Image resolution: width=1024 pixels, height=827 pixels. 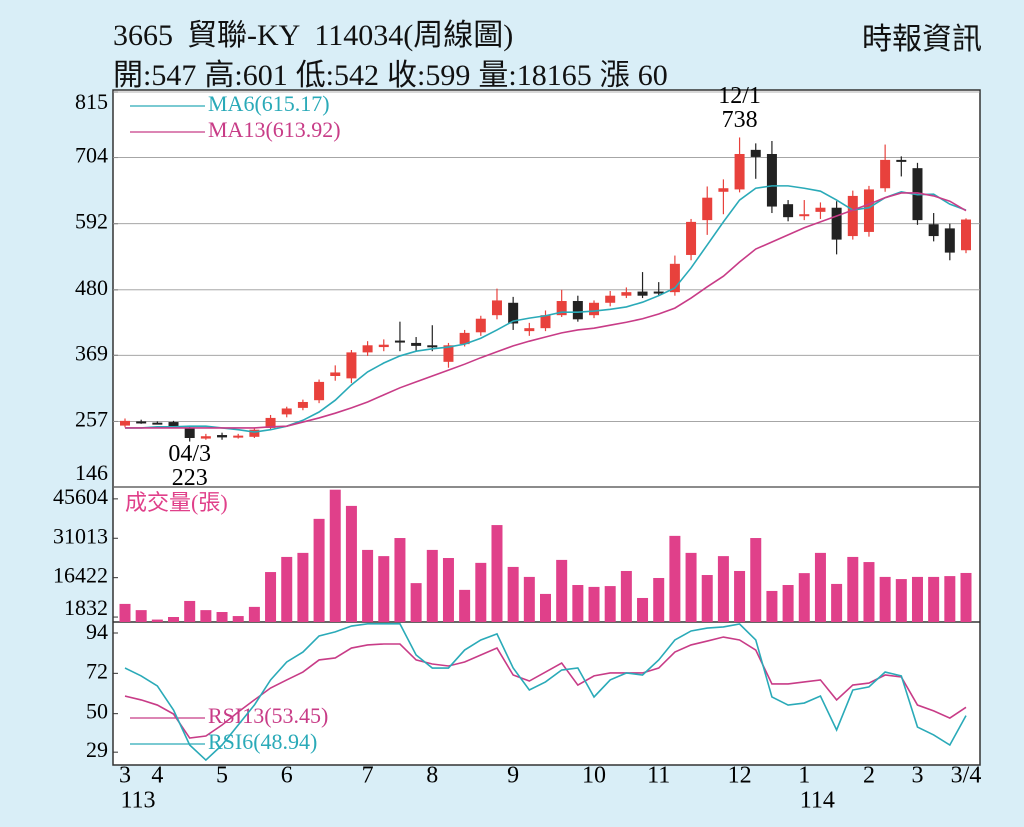 What do you see at coordinates (922, 39) in the screenshot?
I see `source: 時報資訊` at bounding box center [922, 39].